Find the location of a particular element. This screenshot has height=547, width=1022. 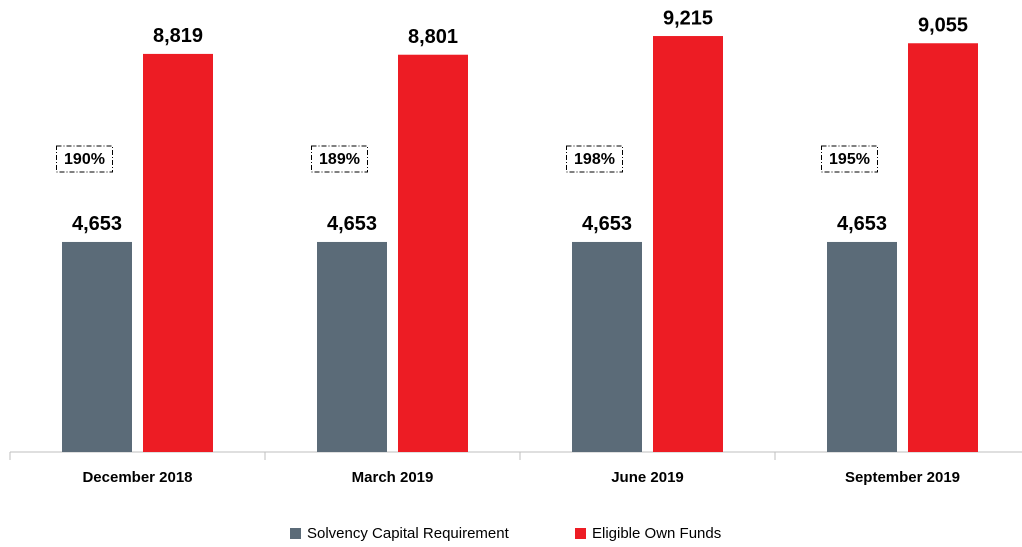

annotation: 198% is located at coordinates (594, 159).